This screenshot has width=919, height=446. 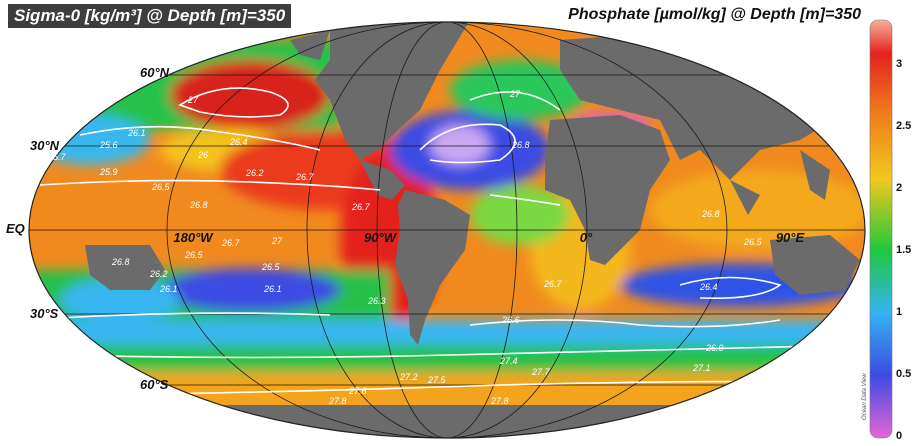 What do you see at coordinates (376, 301) in the screenshot?
I see `contour-label: 26.3` at bounding box center [376, 301].